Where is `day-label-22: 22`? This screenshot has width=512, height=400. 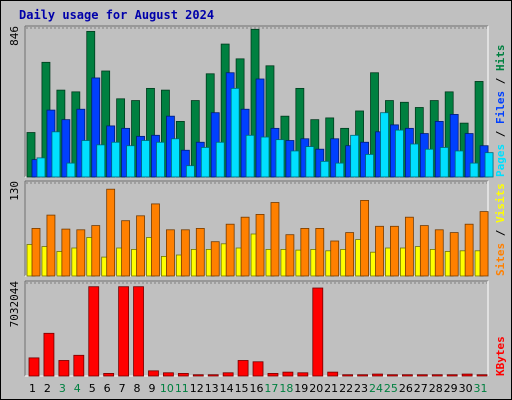
day-label-22: 22 is located at coordinates (346, 388).